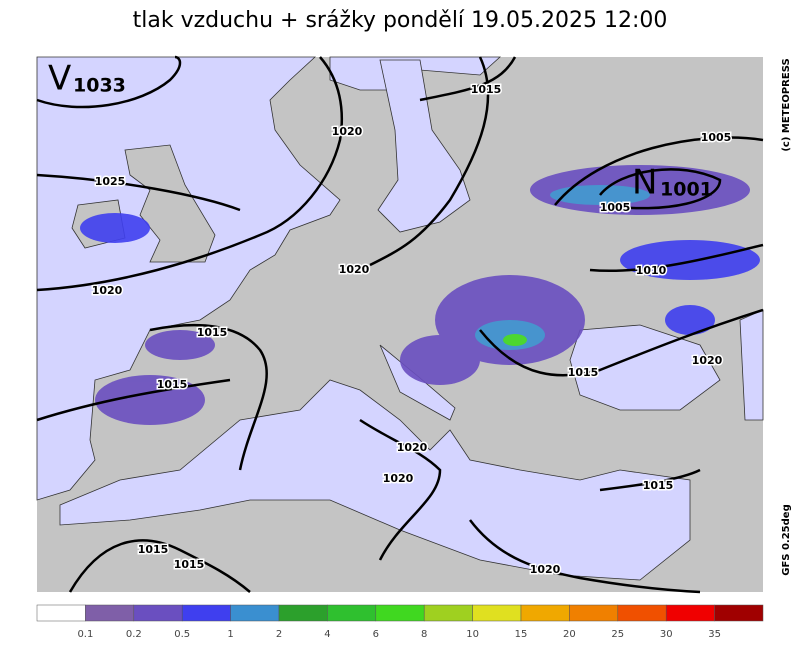 The width and height of the screenshot is (800, 650). I want to click on colorbar-label: 2, so click(279, 634).